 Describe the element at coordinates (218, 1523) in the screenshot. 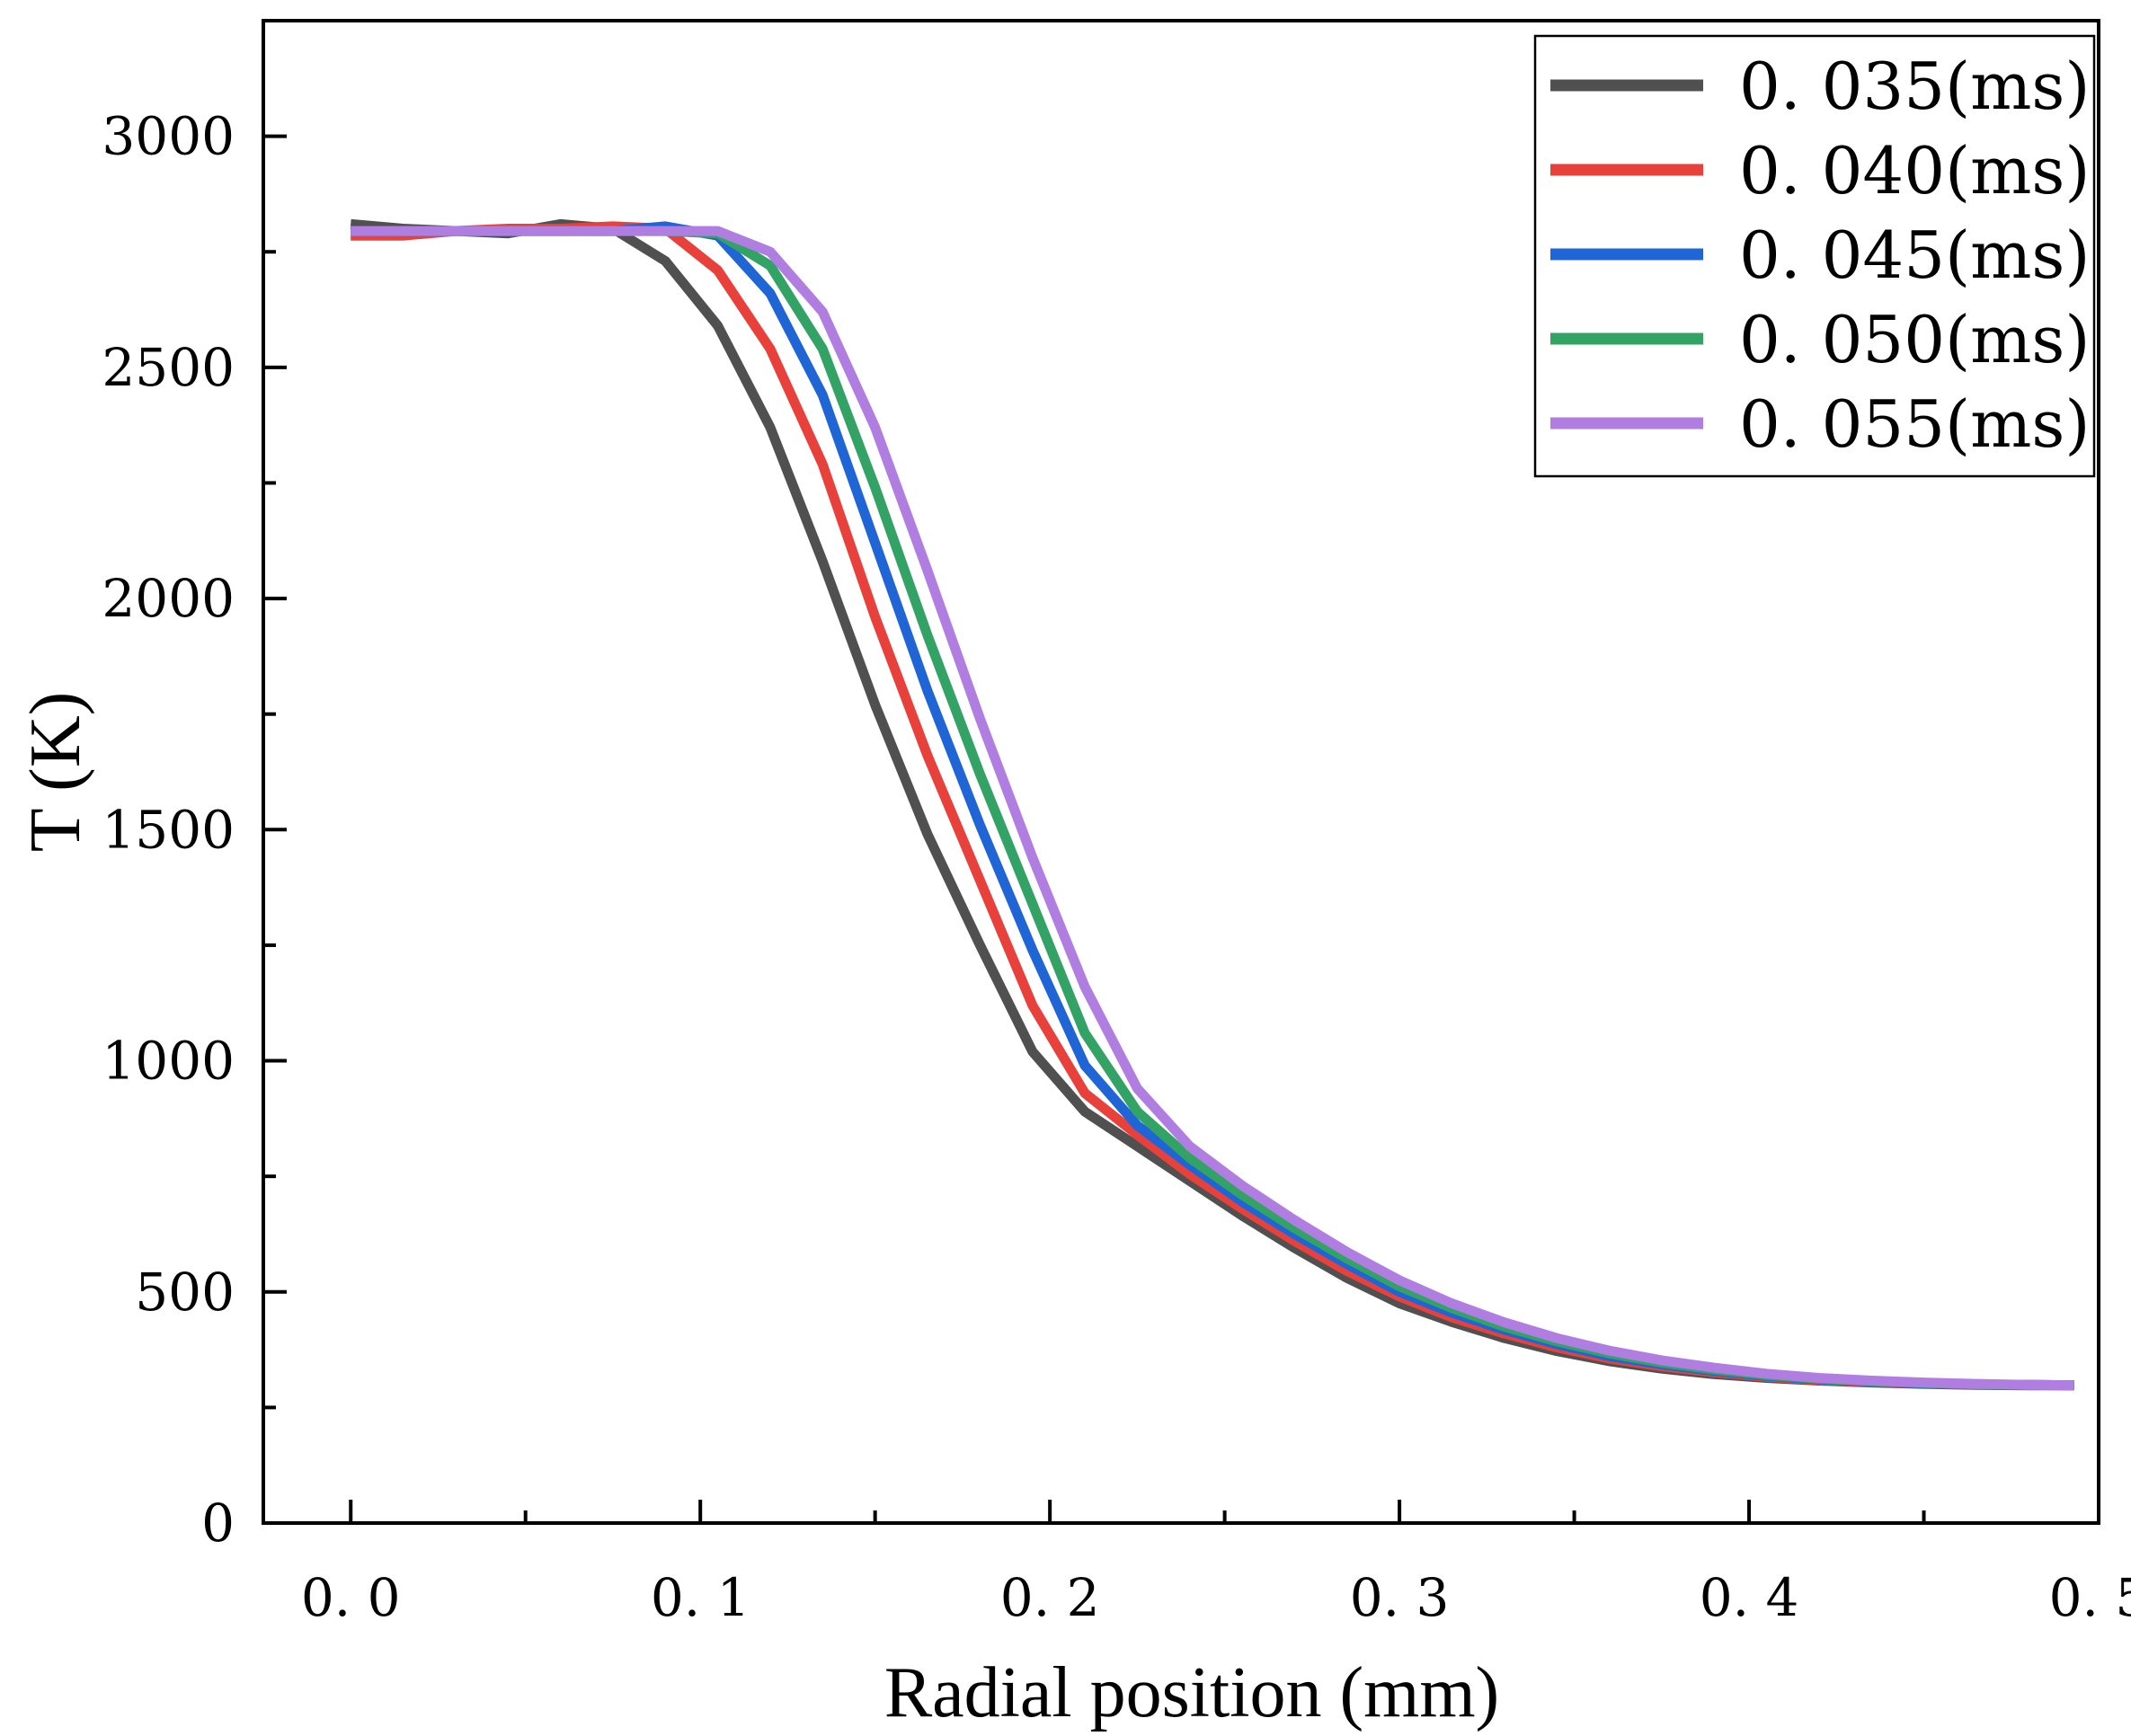

I see `y-tick-label: 0` at that location.